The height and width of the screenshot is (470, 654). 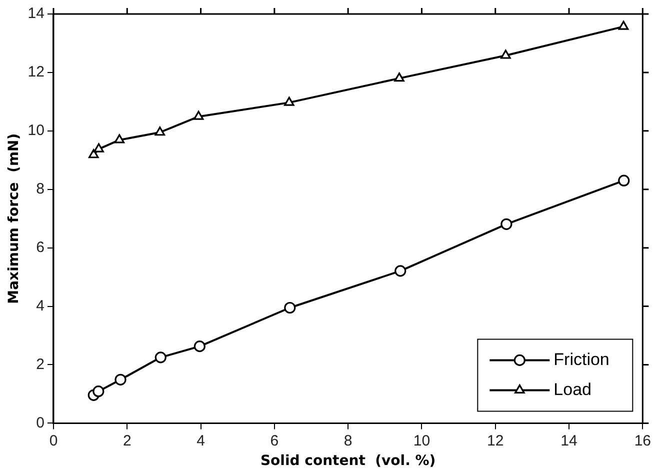 What do you see at coordinates (14, 218) in the screenshot?
I see `y-axis-title: Maximum force (mN)` at bounding box center [14, 218].